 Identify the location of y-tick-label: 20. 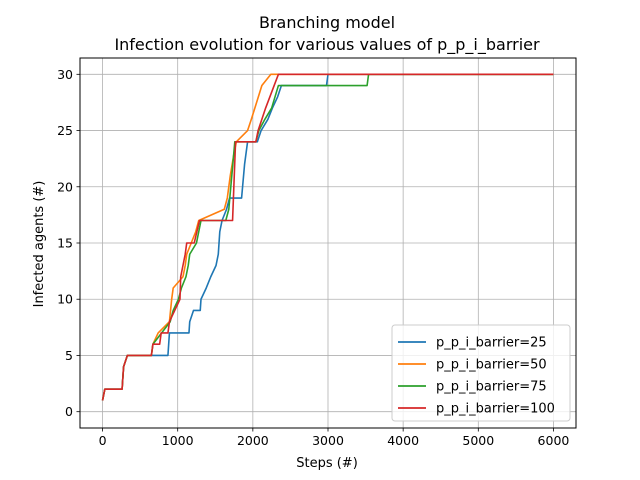
(65, 186).